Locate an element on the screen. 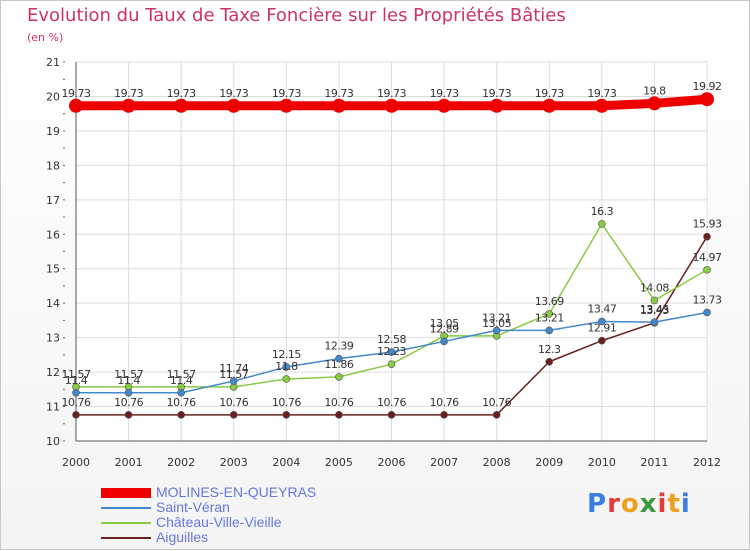 The height and width of the screenshot is (551, 750). logo-letter: x is located at coordinates (648, 504).